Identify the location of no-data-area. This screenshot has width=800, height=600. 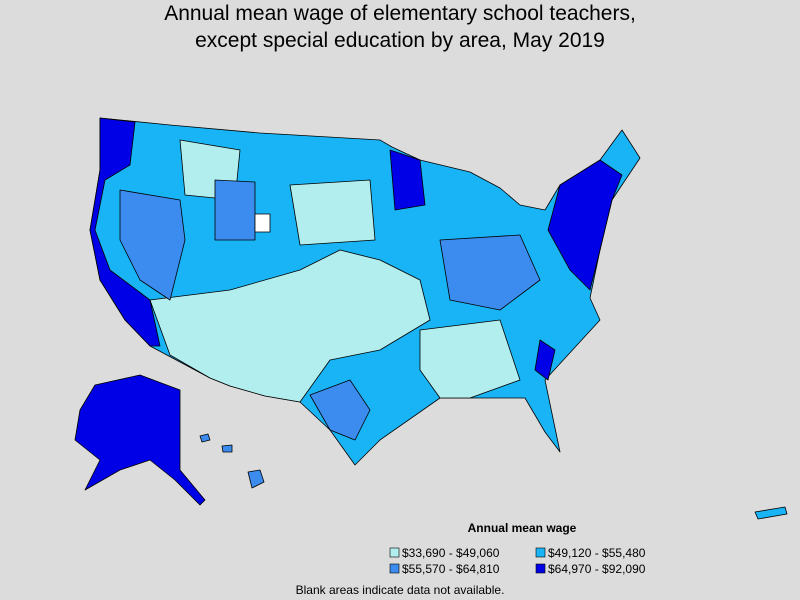
(262, 223).